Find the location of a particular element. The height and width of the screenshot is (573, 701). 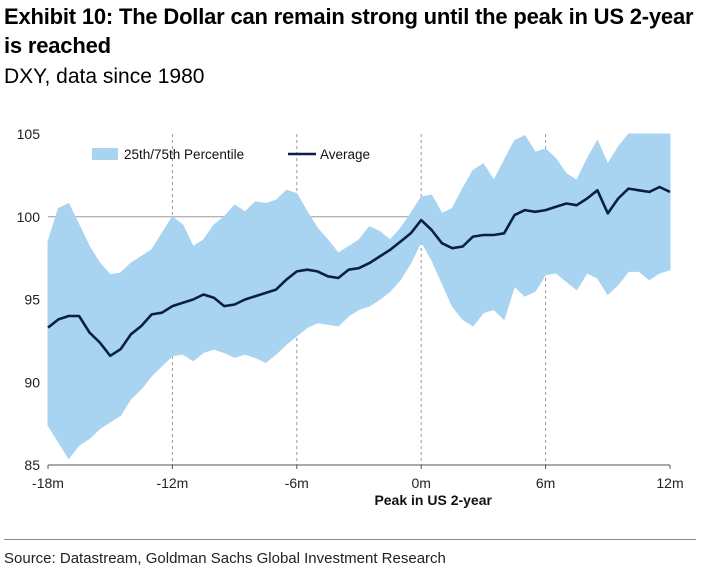

y-tick-label: 85 is located at coordinates (32, 465).